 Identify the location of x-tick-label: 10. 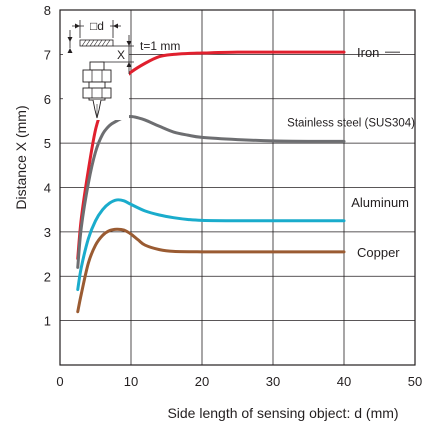
(131, 381).